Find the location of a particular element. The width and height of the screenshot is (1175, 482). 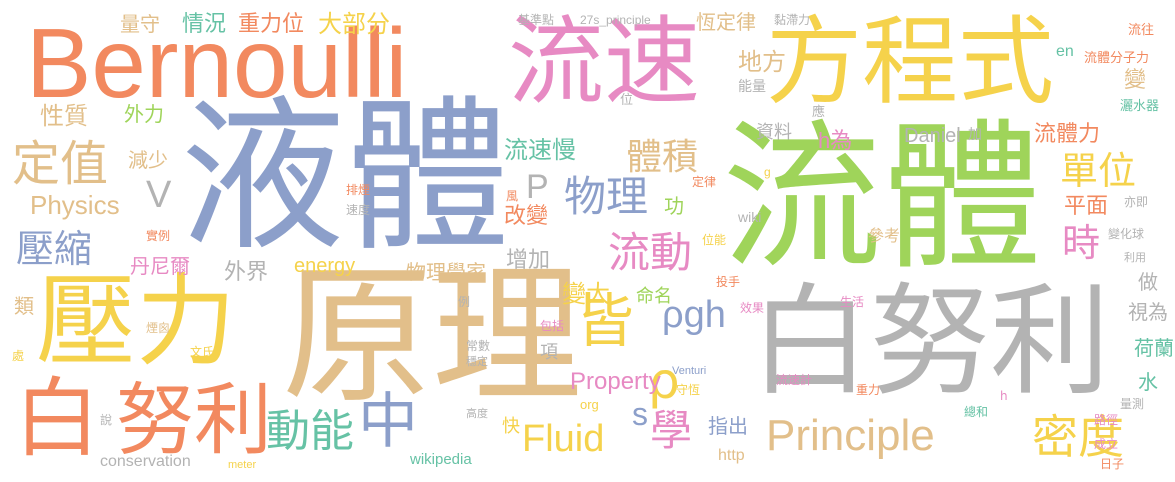

word: 灑水器 is located at coordinates (1140, 106).